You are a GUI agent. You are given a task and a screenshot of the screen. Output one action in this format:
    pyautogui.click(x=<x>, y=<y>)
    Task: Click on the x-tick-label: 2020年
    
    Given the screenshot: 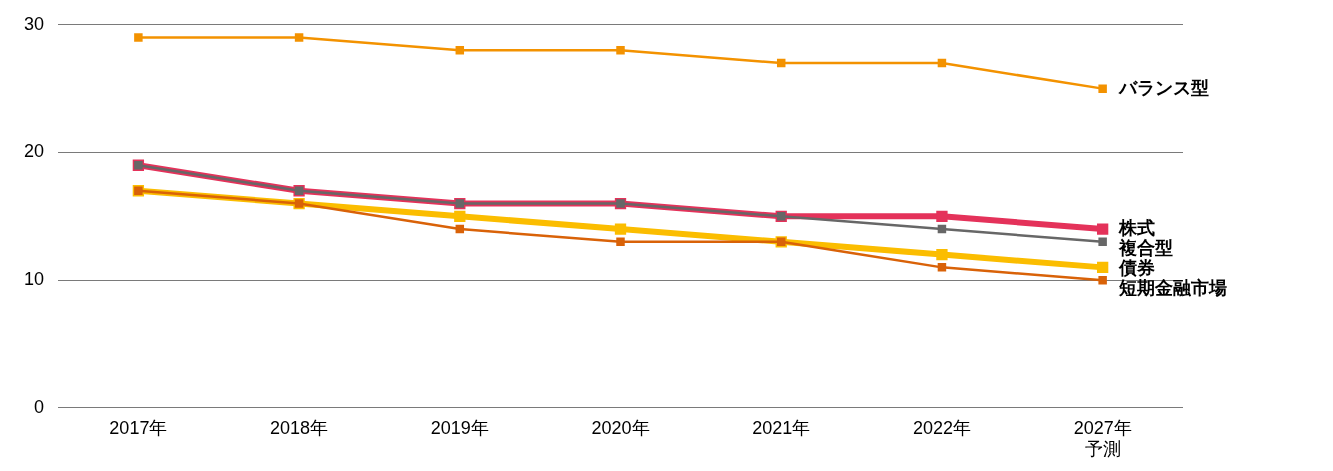 What is the action you would take?
    pyautogui.click(x=620, y=427)
    